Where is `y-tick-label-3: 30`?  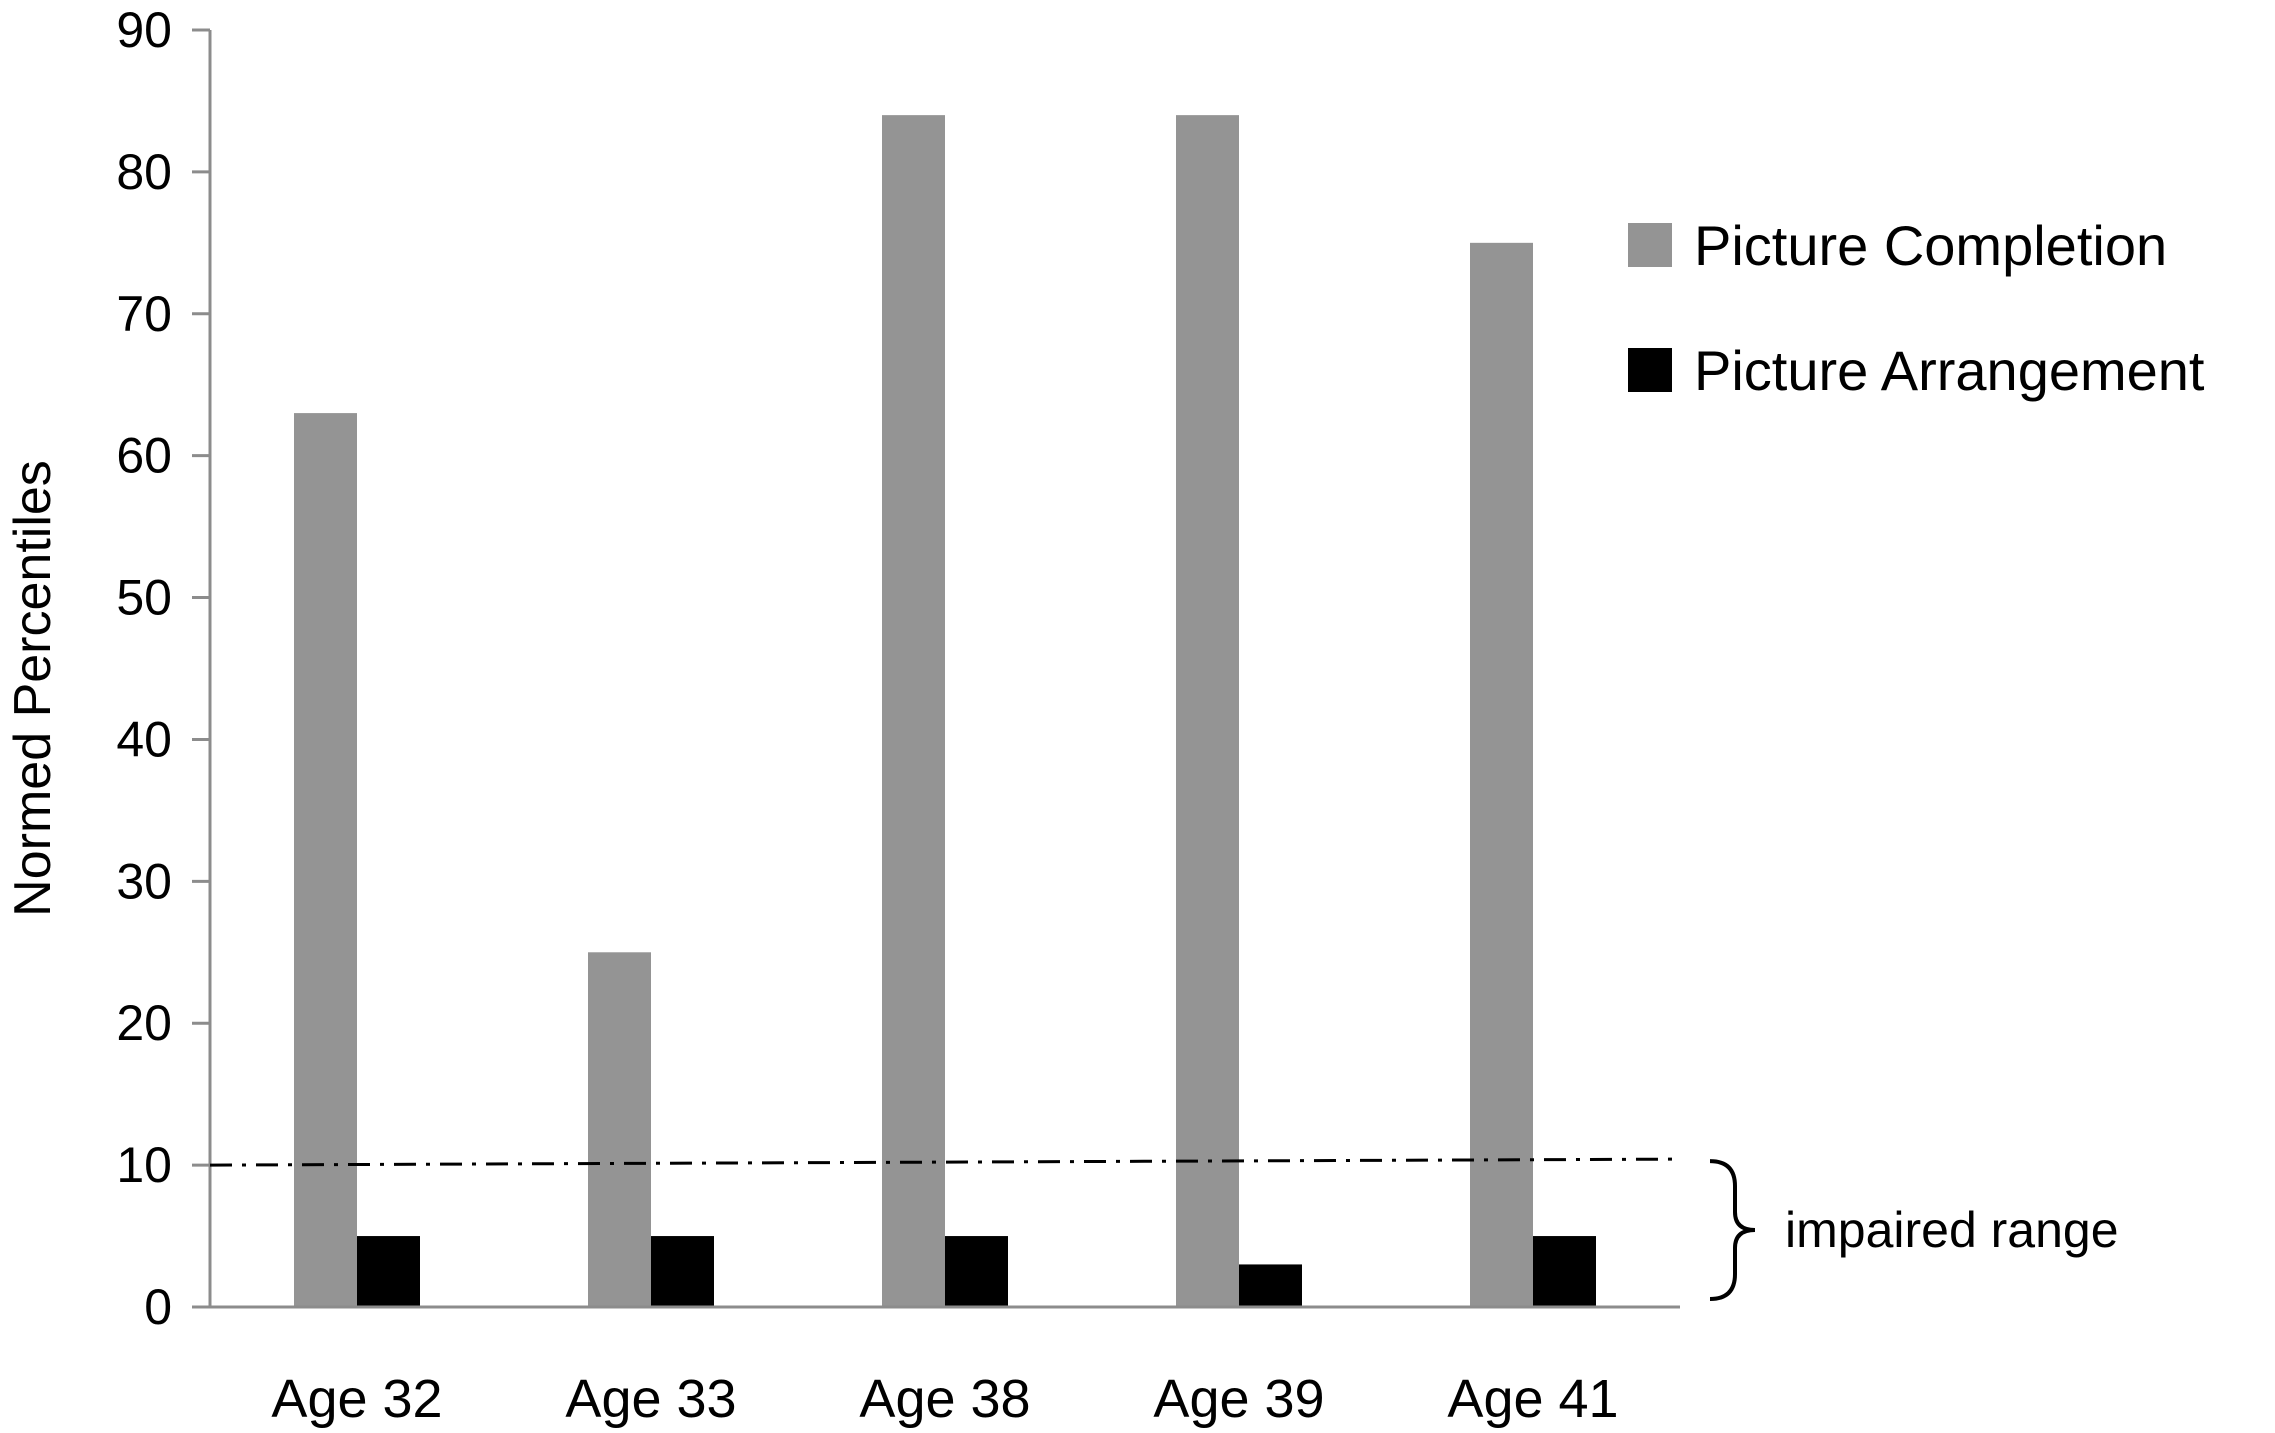
y-tick-label-3: 30 is located at coordinates (144, 881).